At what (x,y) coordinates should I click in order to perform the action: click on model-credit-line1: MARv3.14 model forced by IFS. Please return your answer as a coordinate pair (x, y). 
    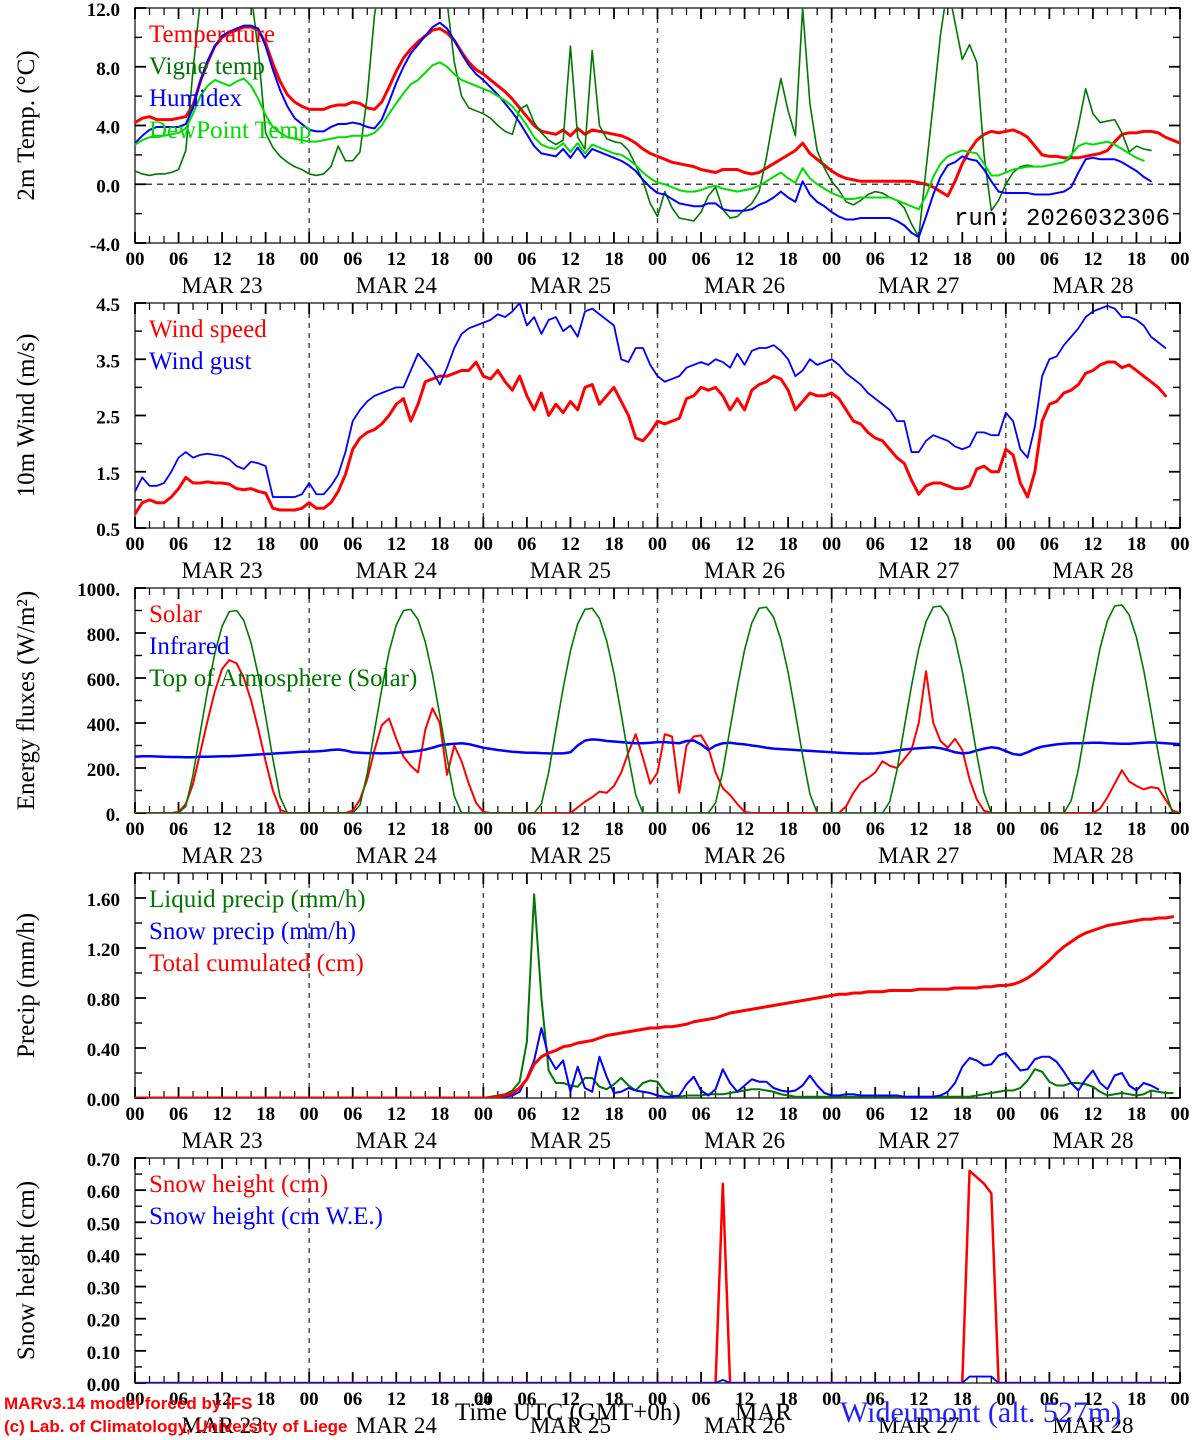
    Looking at the image, I should click on (128, 1403).